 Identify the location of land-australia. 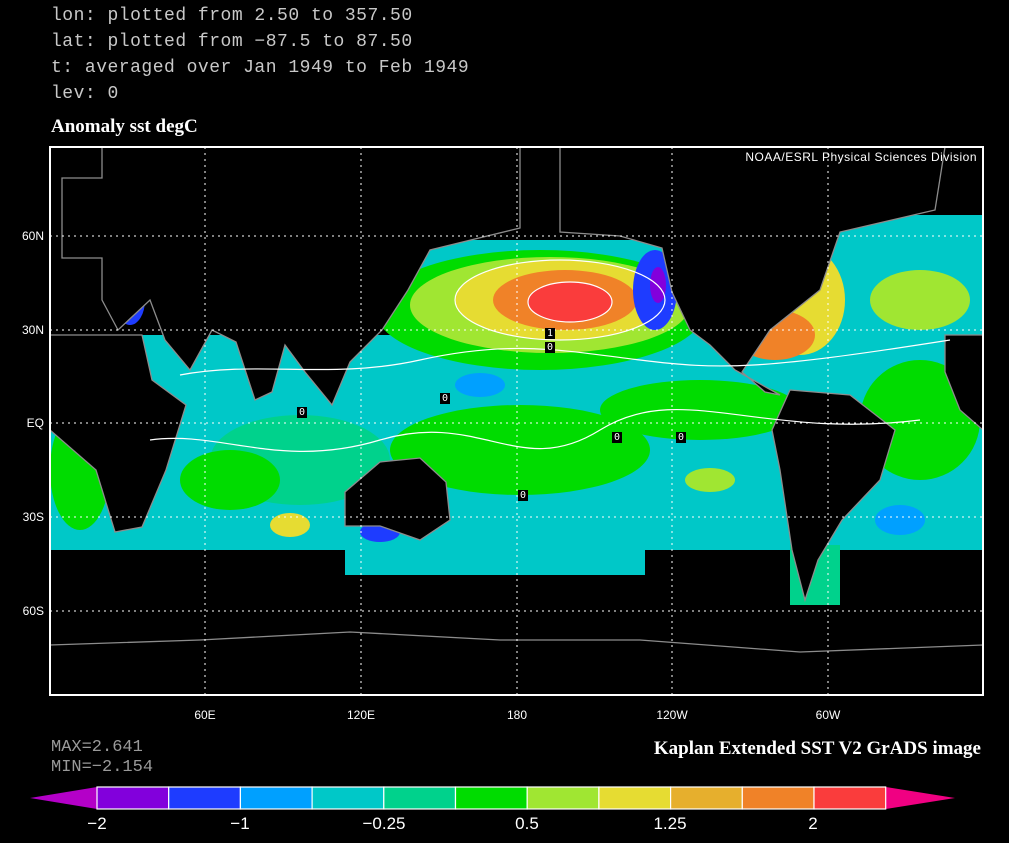
(397, 499).